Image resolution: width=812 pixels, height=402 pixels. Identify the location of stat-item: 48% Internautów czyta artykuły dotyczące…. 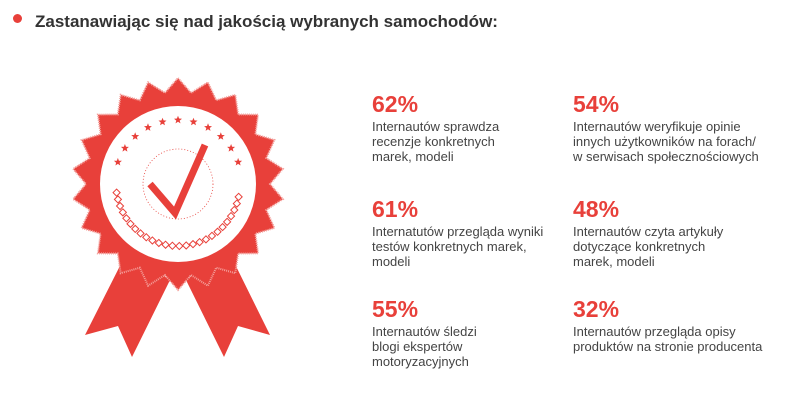
(673, 232).